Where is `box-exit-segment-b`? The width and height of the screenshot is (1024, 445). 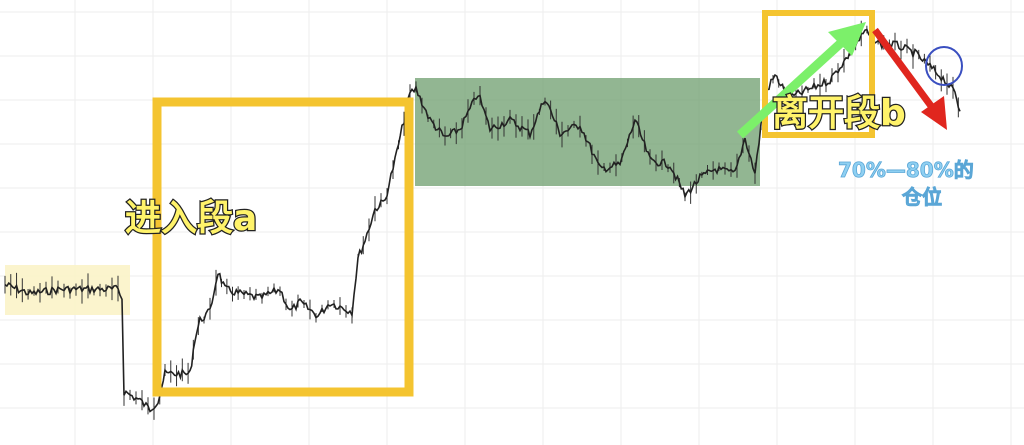 box-exit-segment-b is located at coordinates (818, 74).